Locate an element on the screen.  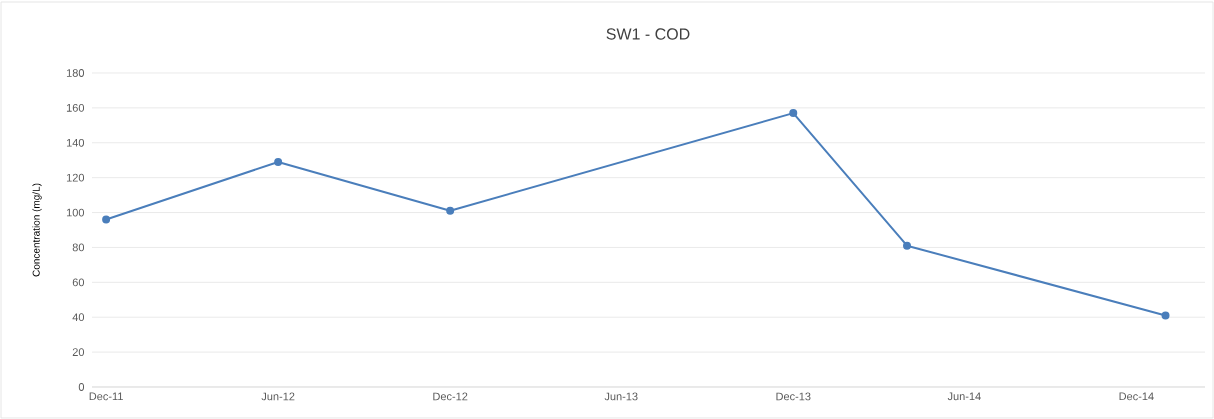
y-tick-label: 60 is located at coordinates (78, 282).